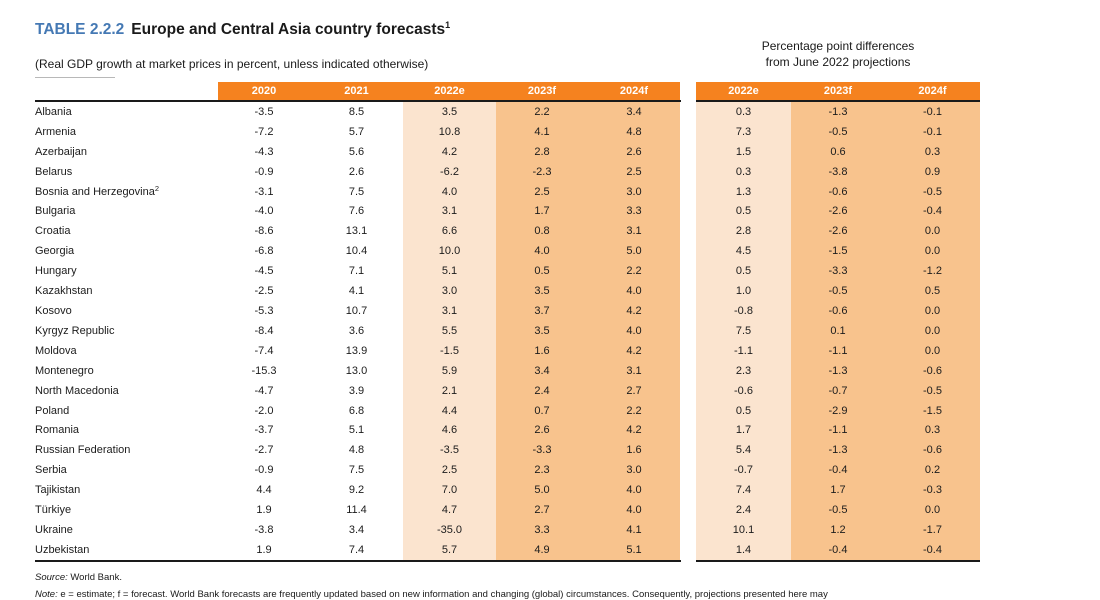  I want to click on country-name: North Macedonia, so click(77, 390).